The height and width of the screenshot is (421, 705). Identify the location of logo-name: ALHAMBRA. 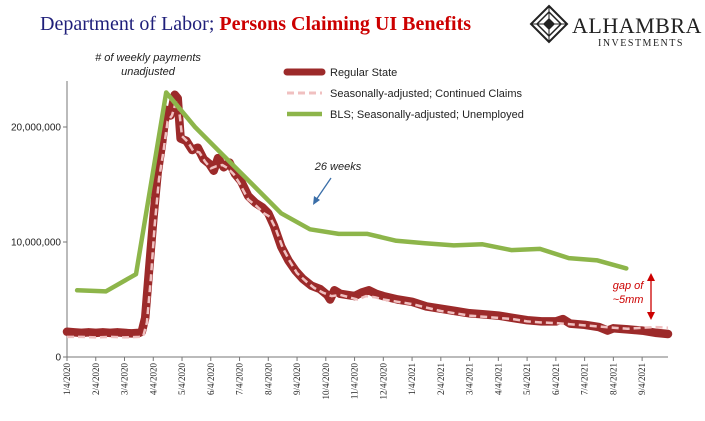
(637, 25).